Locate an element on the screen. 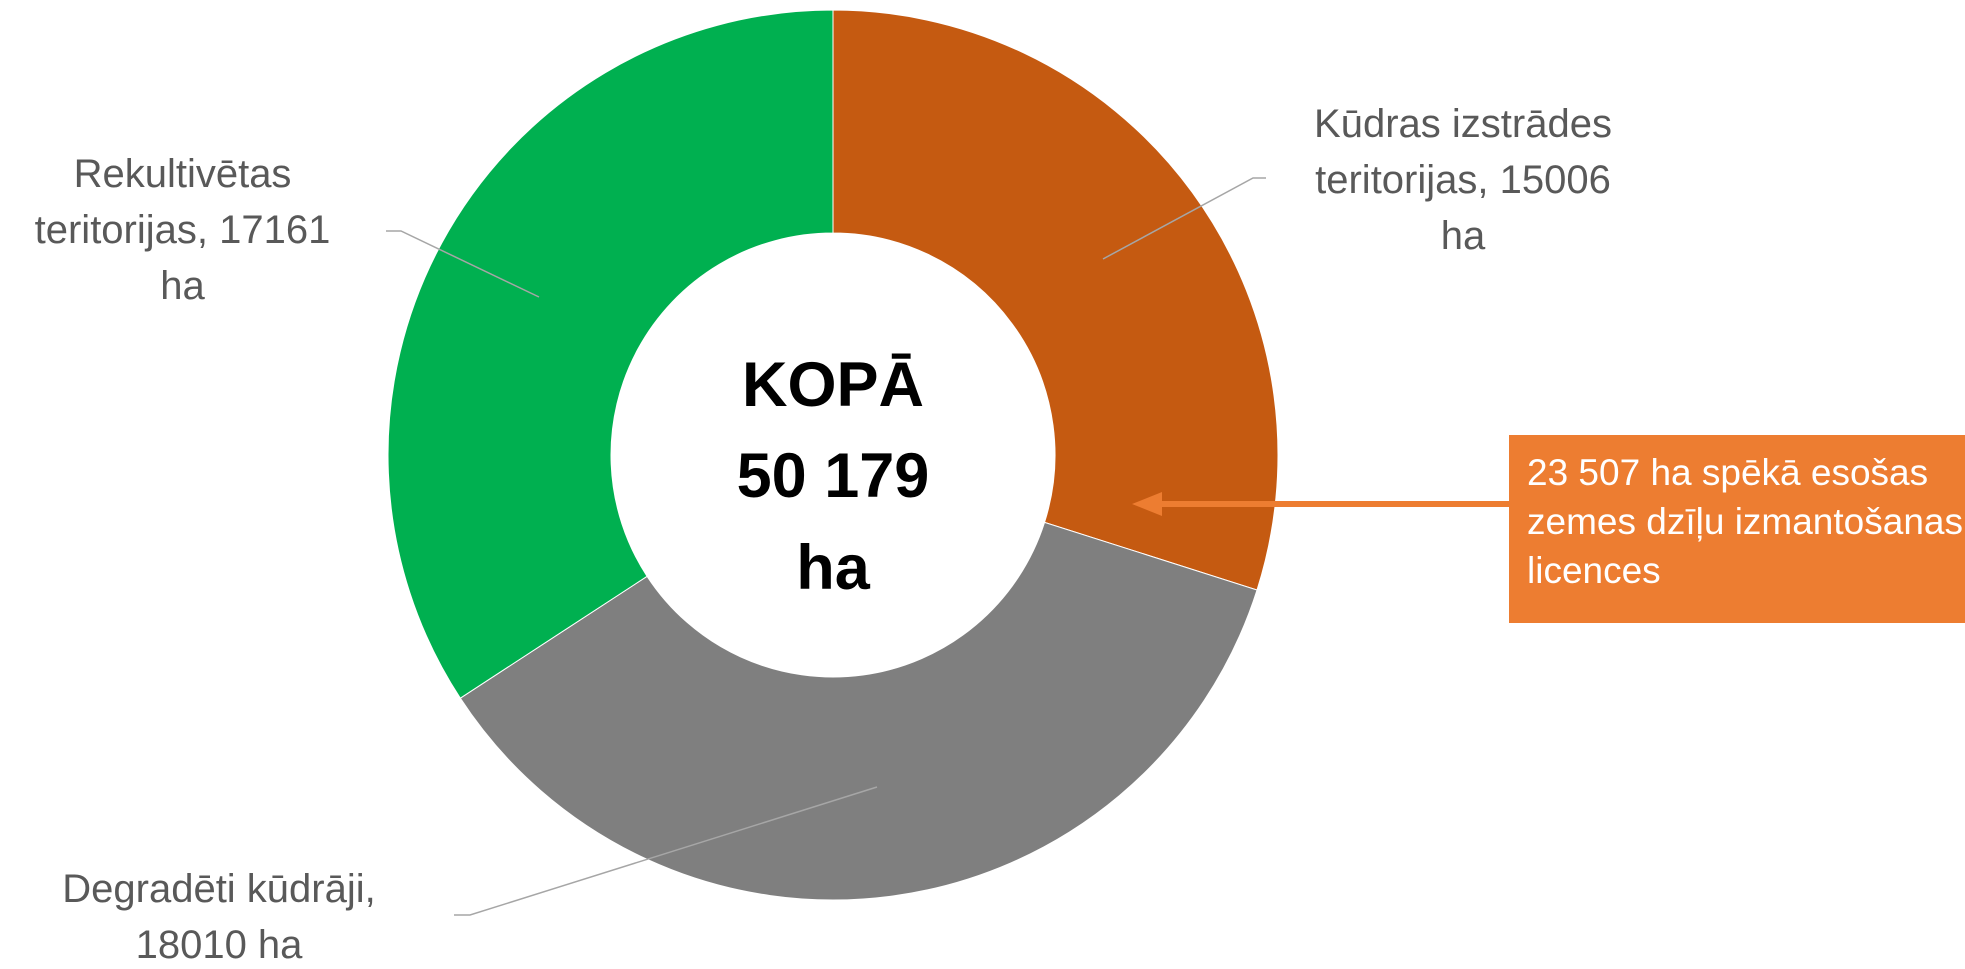 This screenshot has height=969, width=1965. data-label: Degradēti kūdrāji, 18010 ha is located at coordinates (219, 917).